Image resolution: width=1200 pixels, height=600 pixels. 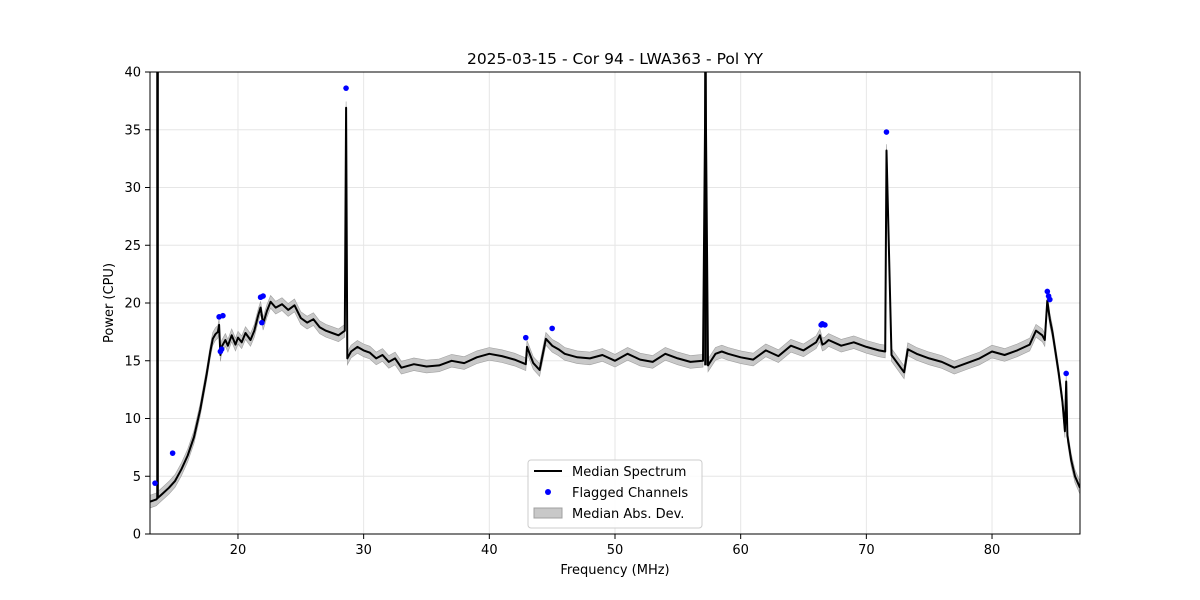 What do you see at coordinates (238, 550) in the screenshot?
I see `x-tick-label: 20` at bounding box center [238, 550].